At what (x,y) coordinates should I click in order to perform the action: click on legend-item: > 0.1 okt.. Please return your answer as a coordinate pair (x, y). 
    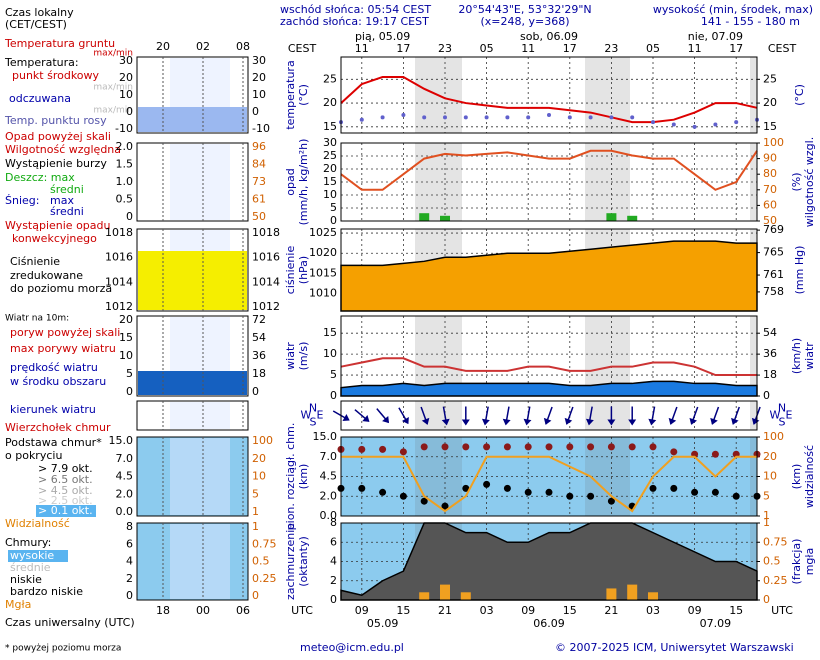
    Looking at the image, I should click on (65, 510).